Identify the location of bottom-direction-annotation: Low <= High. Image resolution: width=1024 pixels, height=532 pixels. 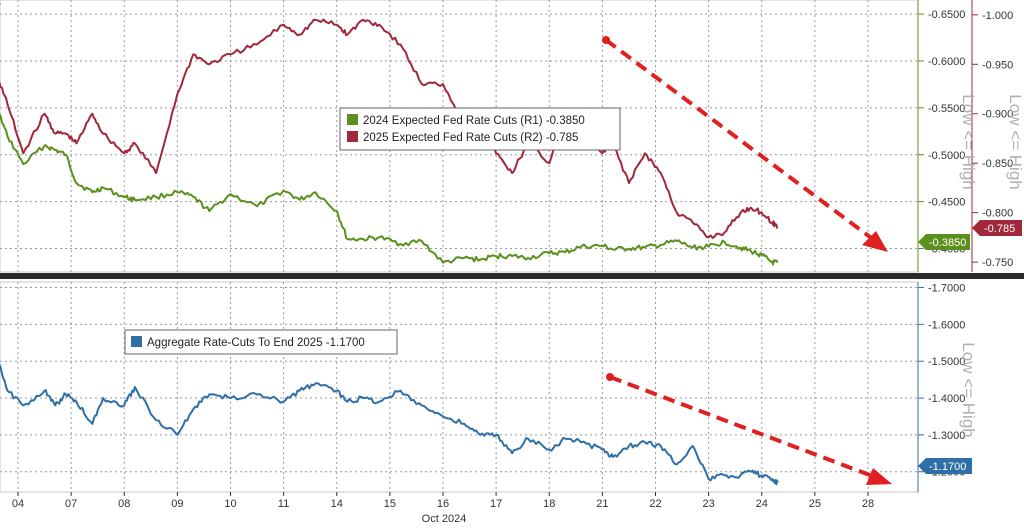
(968, 389).